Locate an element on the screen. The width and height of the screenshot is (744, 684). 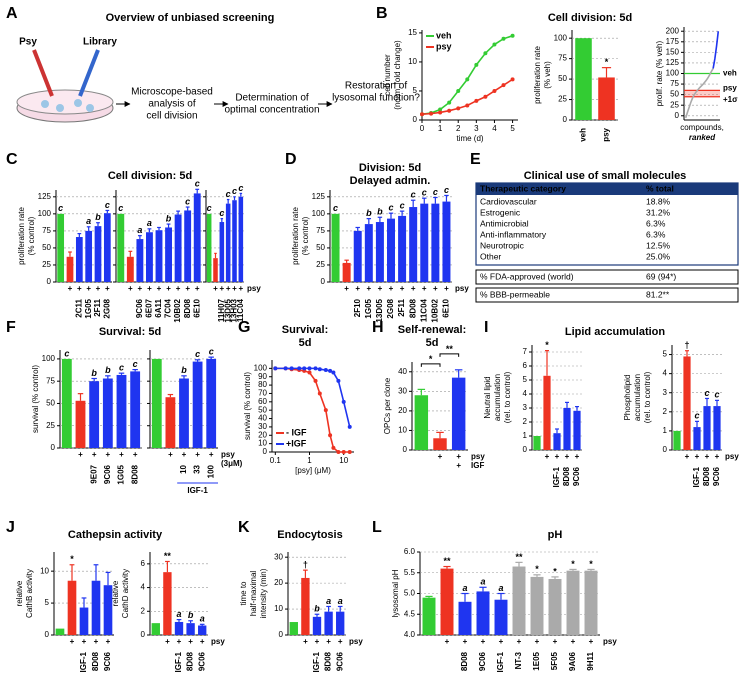
panel-title: Self-renewal: is located at coordinates (432, 330).